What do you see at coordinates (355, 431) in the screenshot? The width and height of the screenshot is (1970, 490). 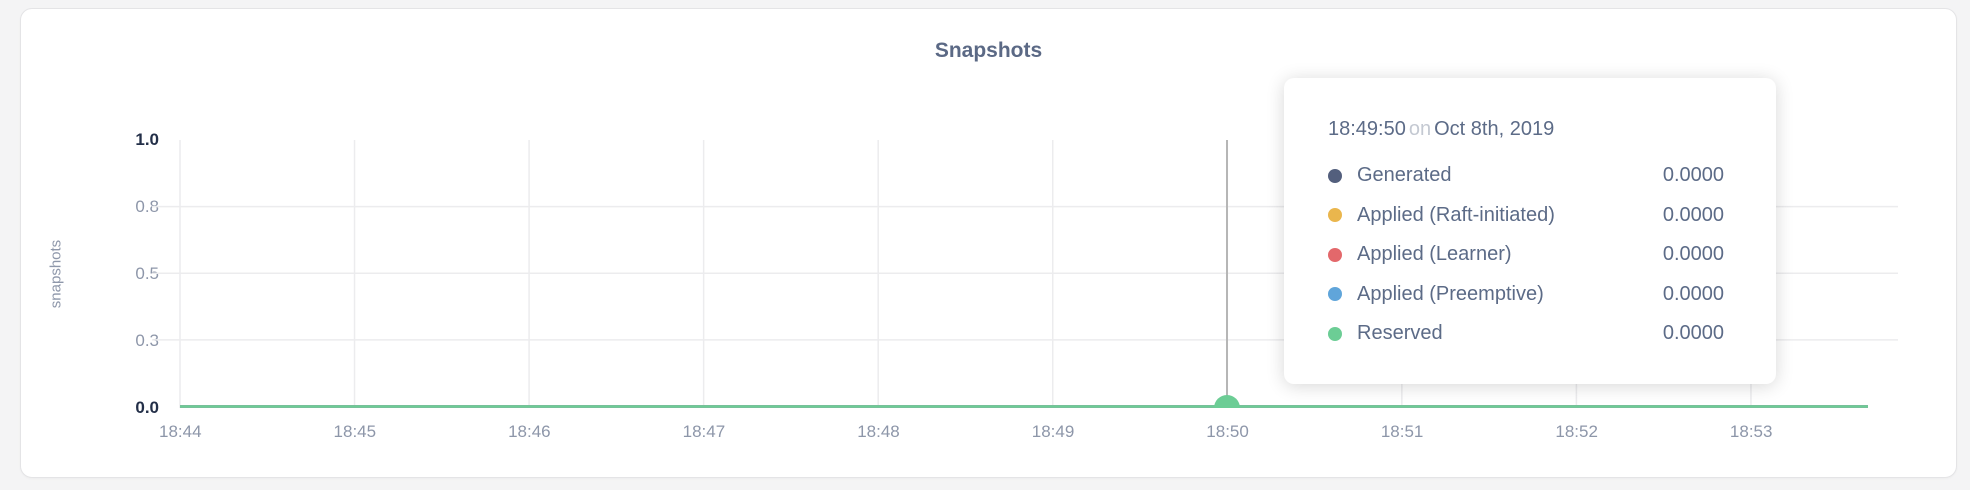 I see `x-tick-label: 18:45` at bounding box center [355, 431].